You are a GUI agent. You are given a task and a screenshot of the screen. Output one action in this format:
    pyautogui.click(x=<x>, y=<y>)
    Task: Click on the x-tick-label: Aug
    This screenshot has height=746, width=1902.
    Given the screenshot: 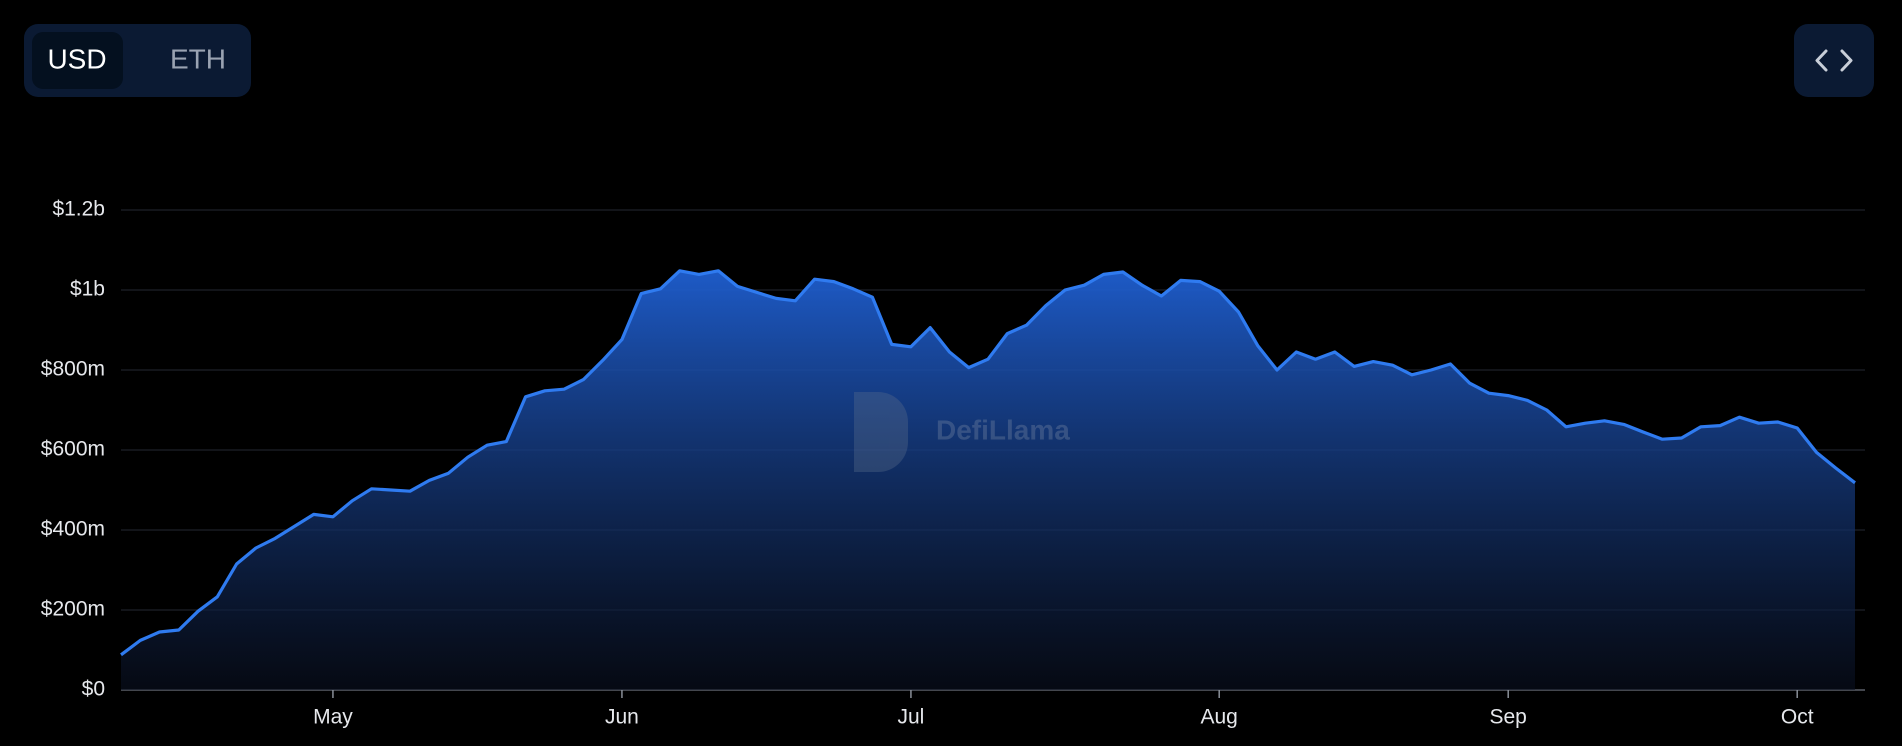 What is the action you would take?
    pyautogui.click(x=1219, y=717)
    